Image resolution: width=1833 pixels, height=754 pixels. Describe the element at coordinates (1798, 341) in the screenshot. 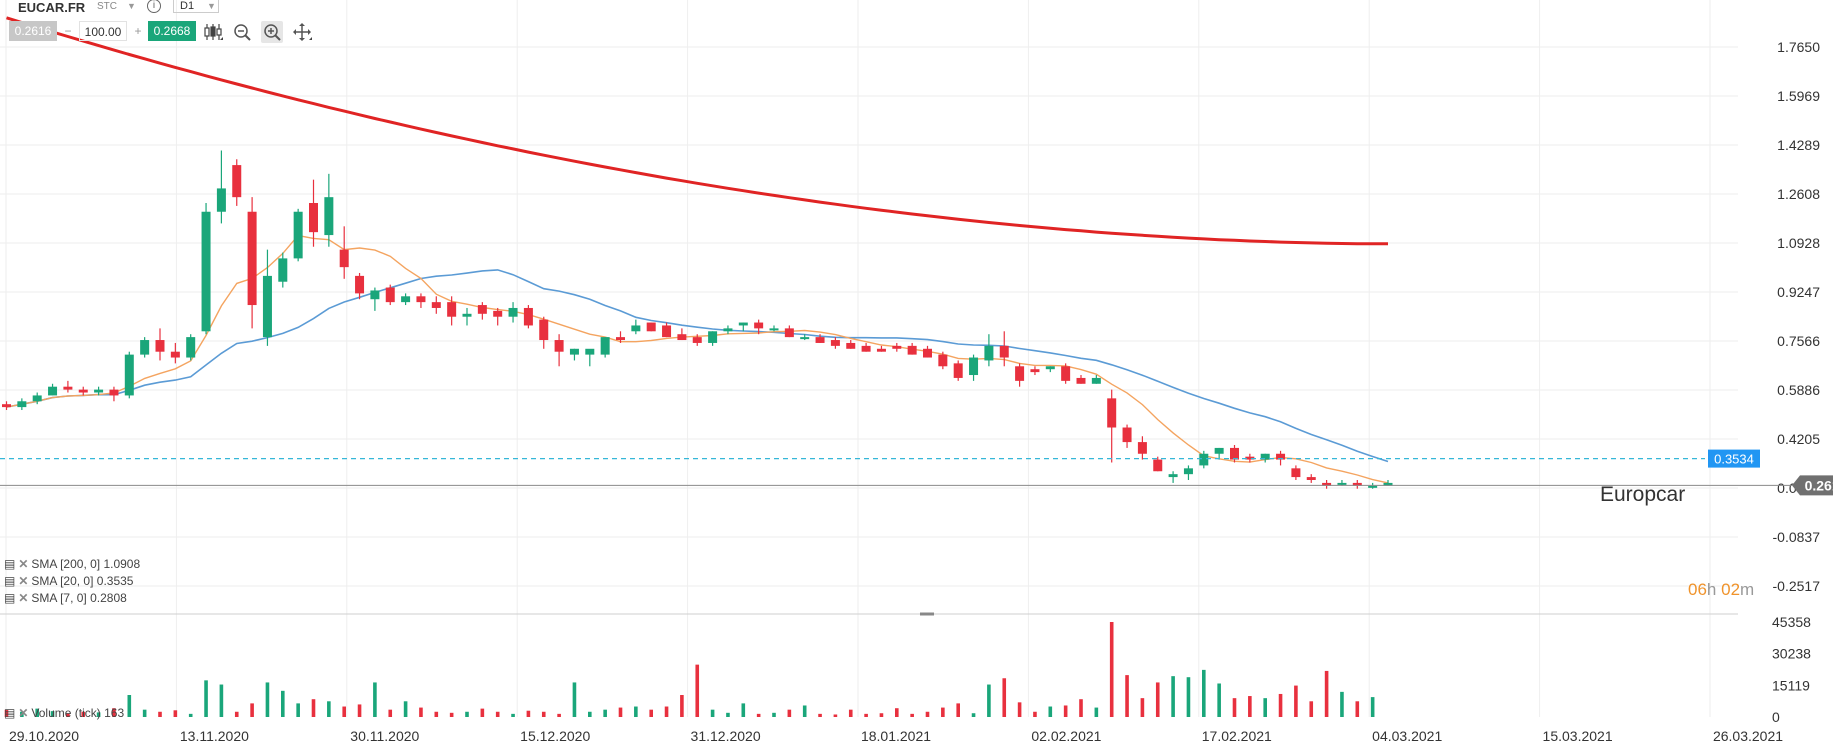

I see `price-tick-label: 0.7566` at that location.